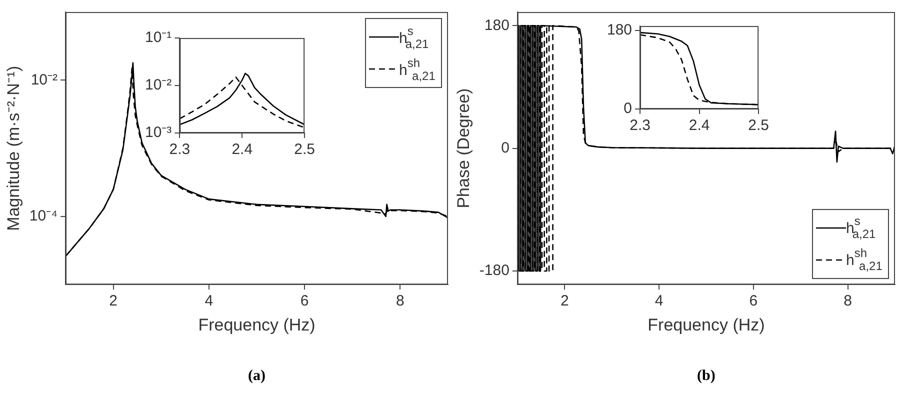 Image resolution: width=897 pixels, height=396 pixels. What do you see at coordinates (494, 271) in the screenshot?
I see `y-tick-label: -180` at bounding box center [494, 271].